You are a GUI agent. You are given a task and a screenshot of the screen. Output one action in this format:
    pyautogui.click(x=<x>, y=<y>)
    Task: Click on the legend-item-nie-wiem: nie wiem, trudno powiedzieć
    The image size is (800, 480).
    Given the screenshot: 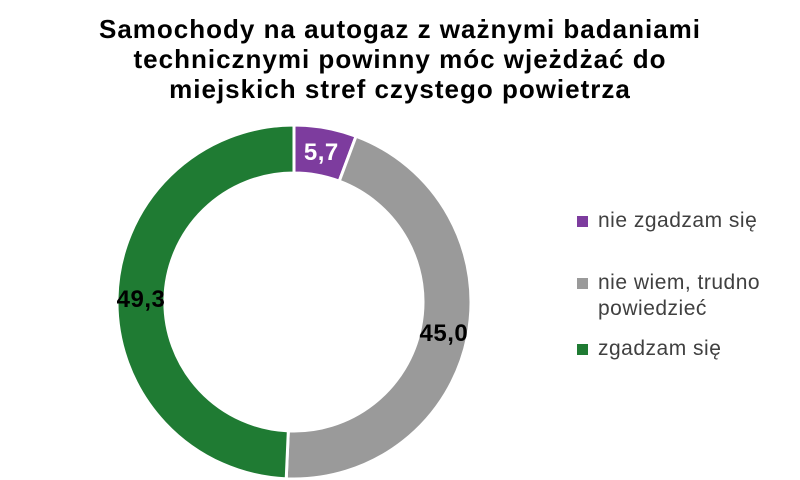 What is the action you would take?
    pyautogui.click(x=688, y=296)
    